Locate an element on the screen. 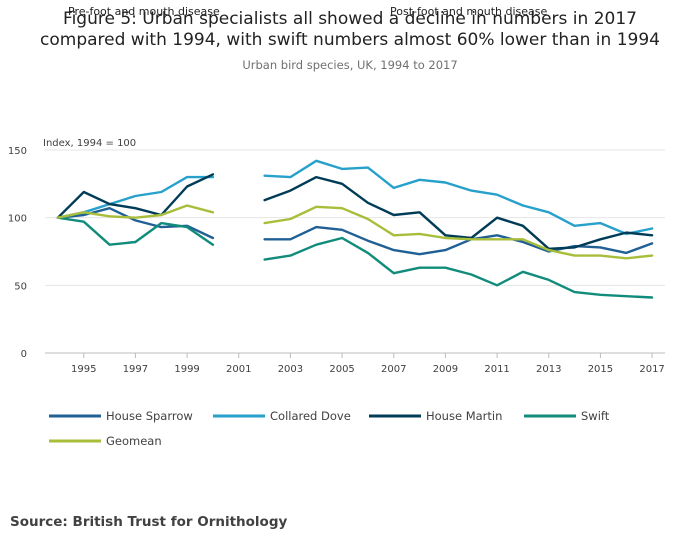  x-tick-label: 2007 is located at coordinates (393, 369).